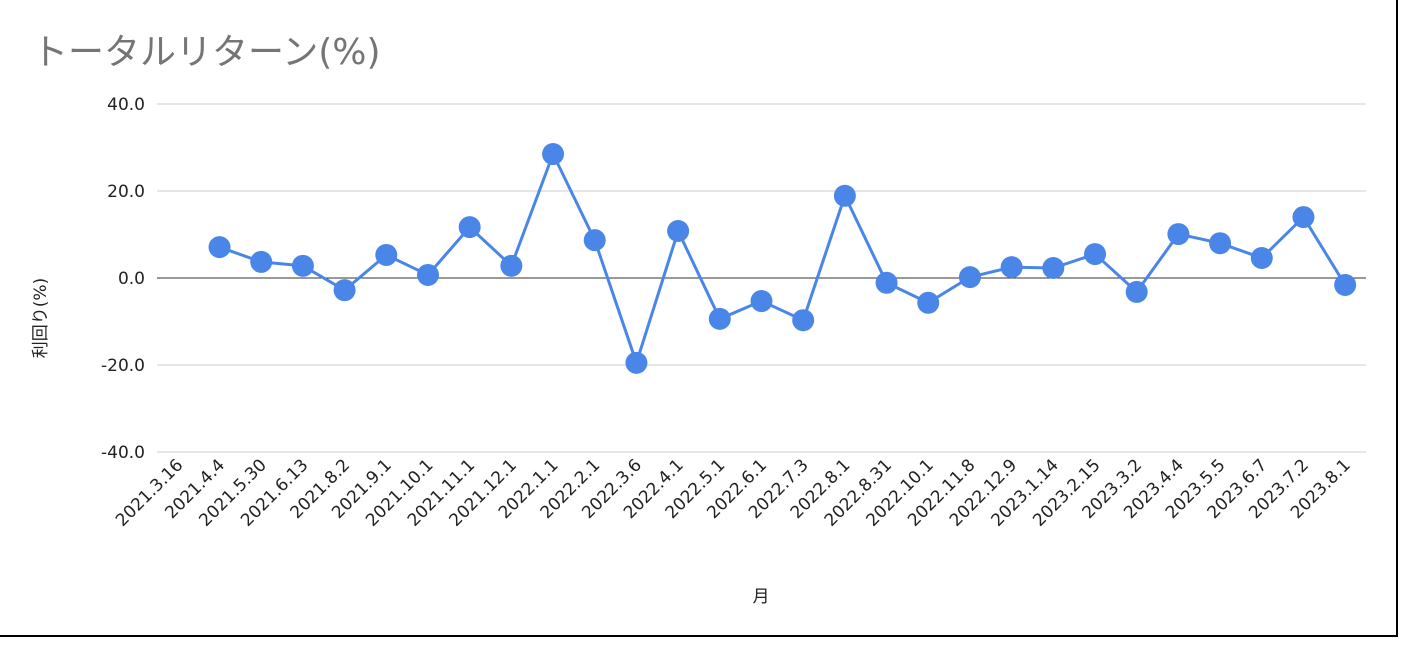 This screenshot has width=1404, height=646. Describe the element at coordinates (126, 192) in the screenshot. I see `y-tick-label: 20.0` at that location.